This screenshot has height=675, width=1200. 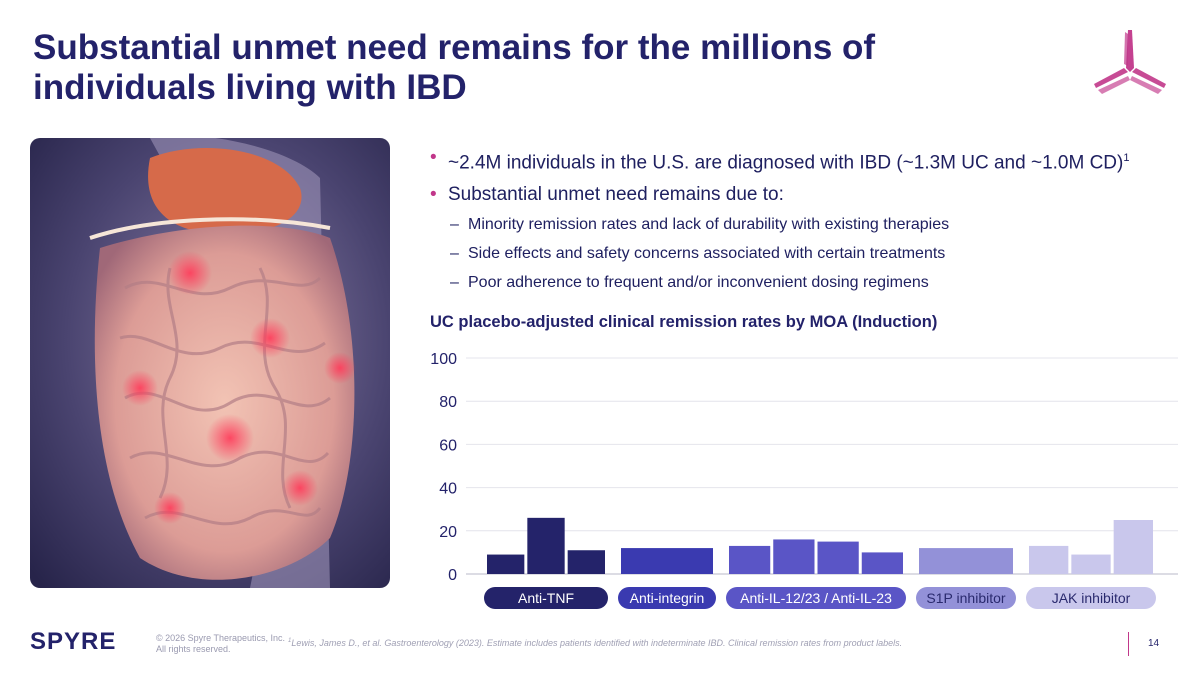 What do you see at coordinates (448, 532) in the screenshot?
I see `y-tick-label: 20` at bounding box center [448, 532].